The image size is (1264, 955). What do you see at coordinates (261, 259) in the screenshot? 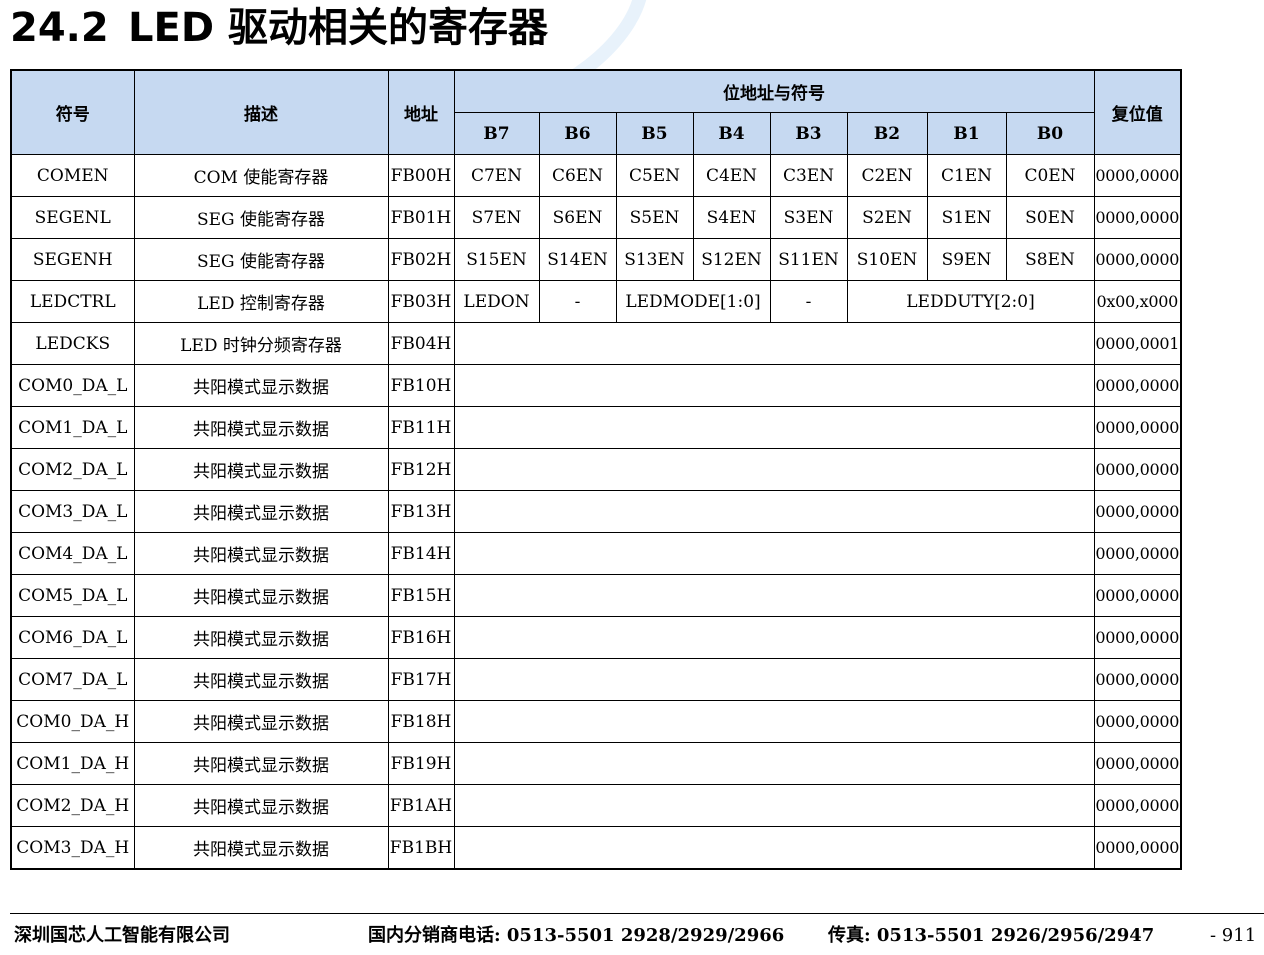
I see `register-description: SEG 使能寄存器` at bounding box center [261, 259].